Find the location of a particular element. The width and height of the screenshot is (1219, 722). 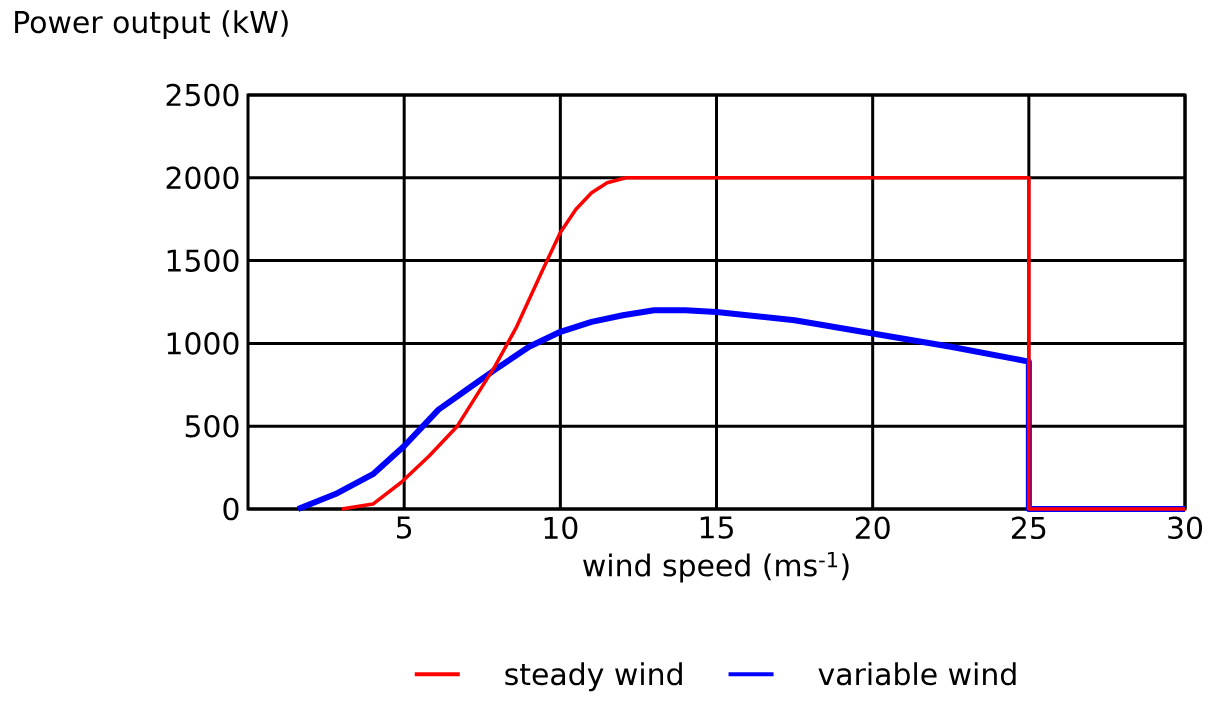

x-axis-title: wind speed (ms$^{-1}$) is located at coordinates (716, 567).